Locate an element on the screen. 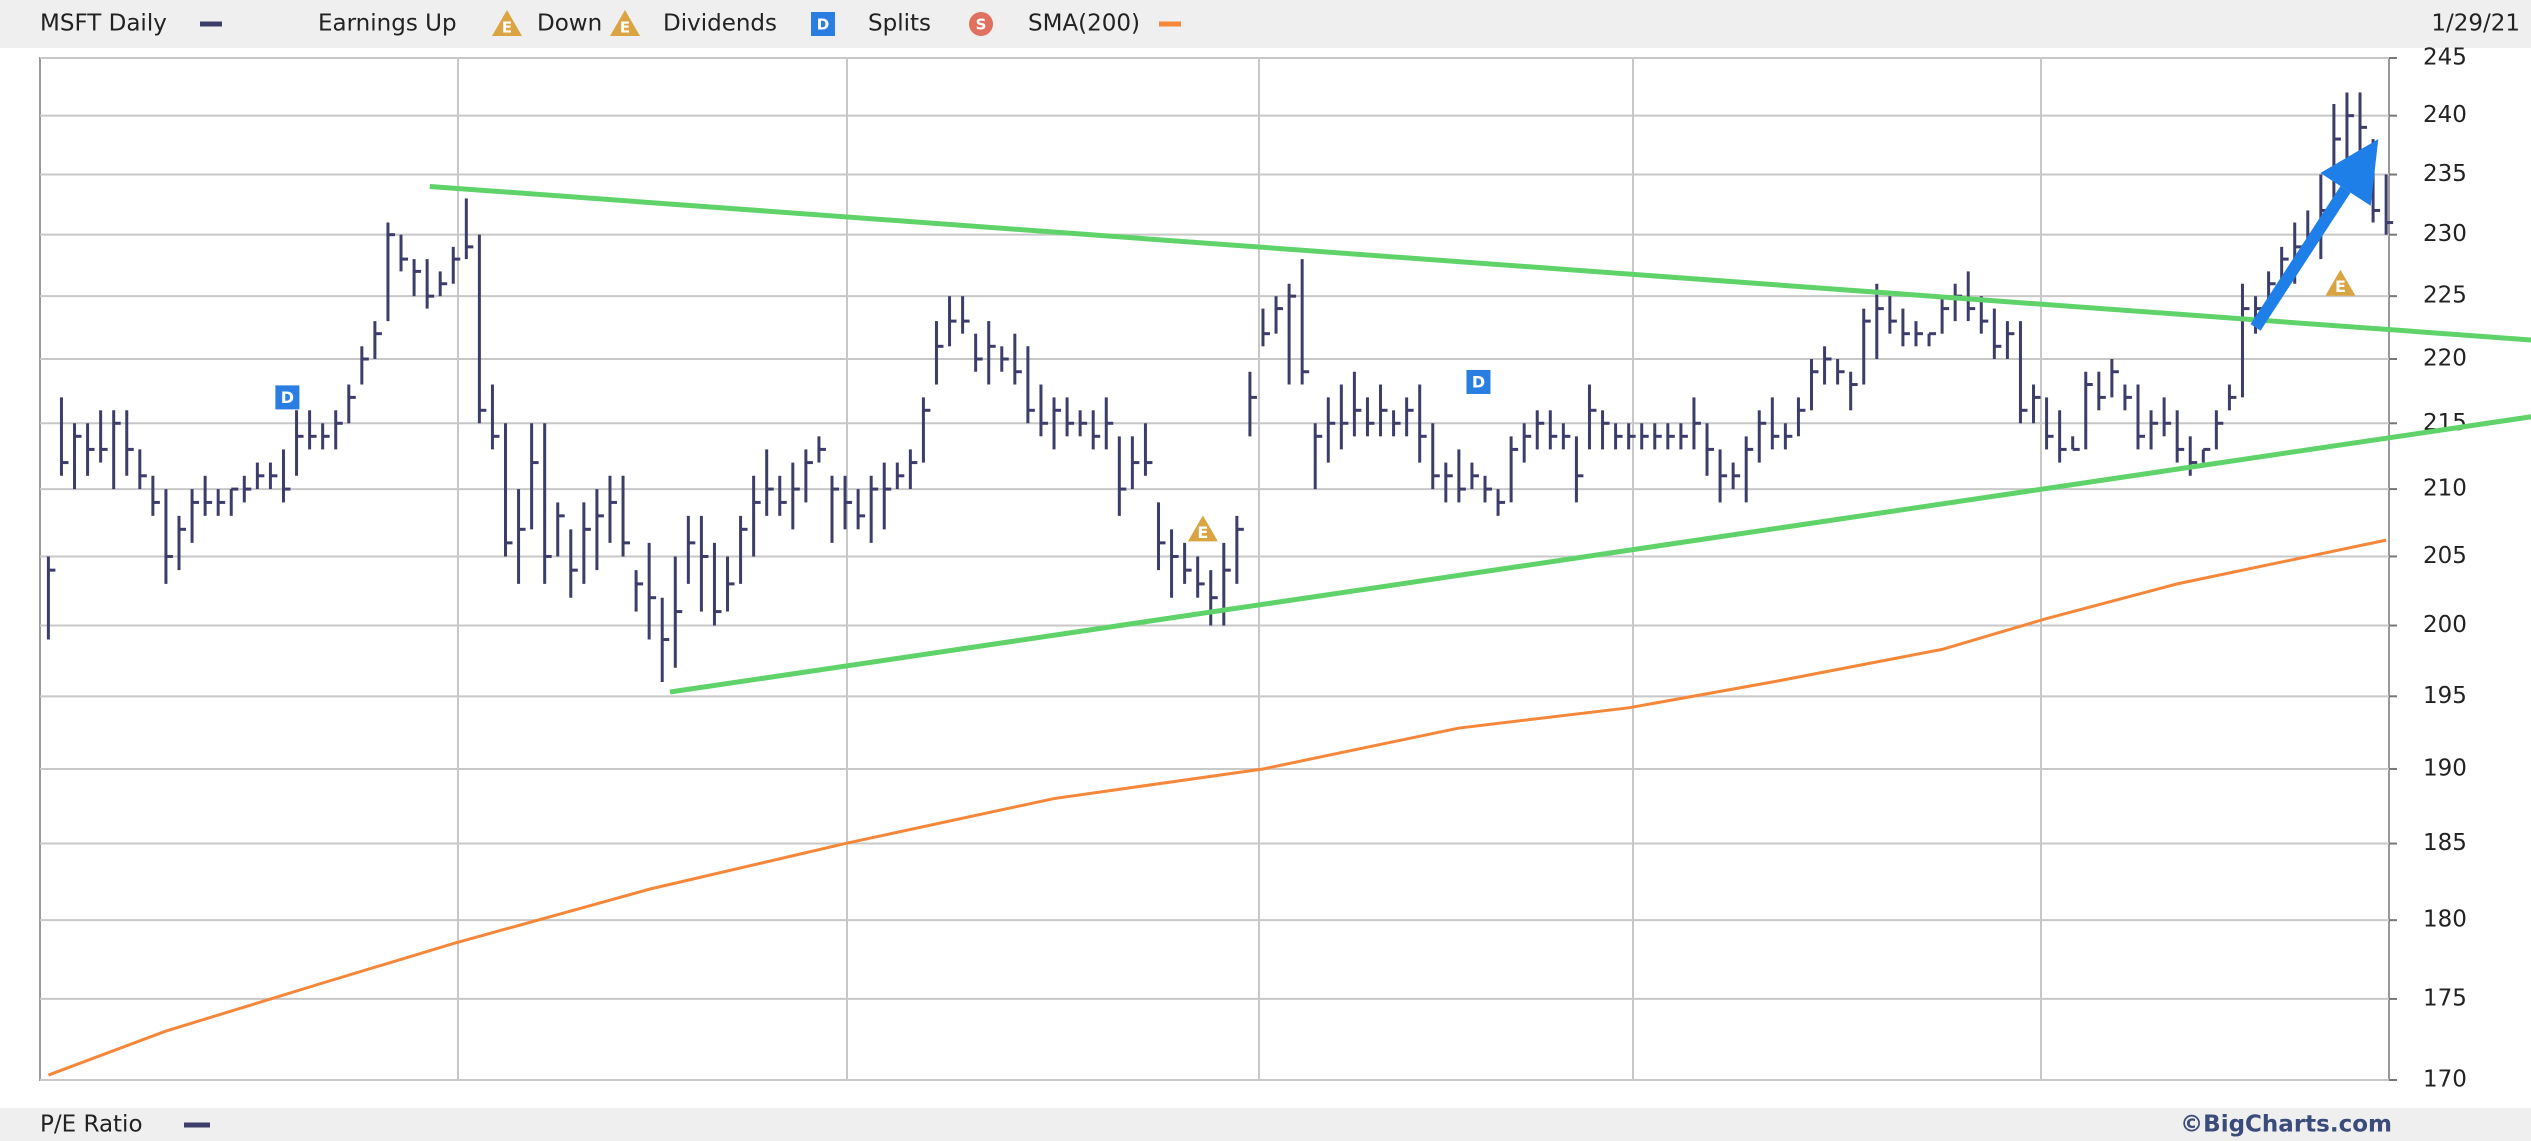 This screenshot has height=1141, width=2531. legend-icon-label: D is located at coordinates (823, 25).